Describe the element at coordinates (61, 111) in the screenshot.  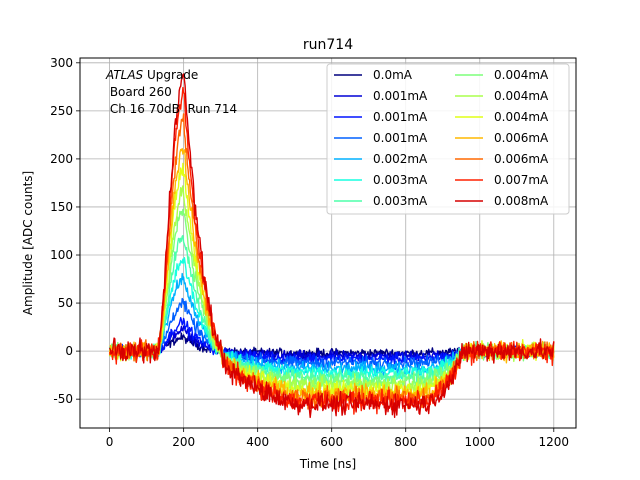
I see `y-tick-label: 250` at that location.